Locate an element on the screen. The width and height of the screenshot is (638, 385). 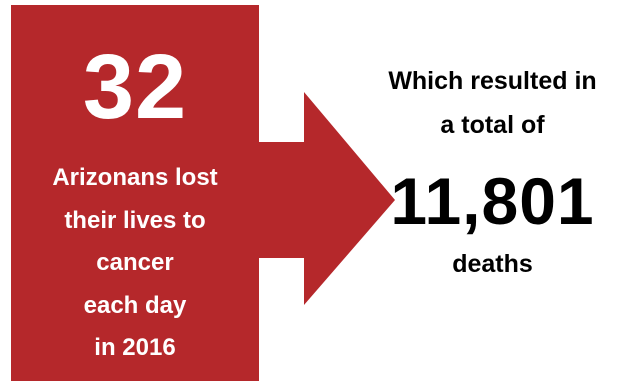
left-line-2: their lives to is located at coordinates (135, 220).